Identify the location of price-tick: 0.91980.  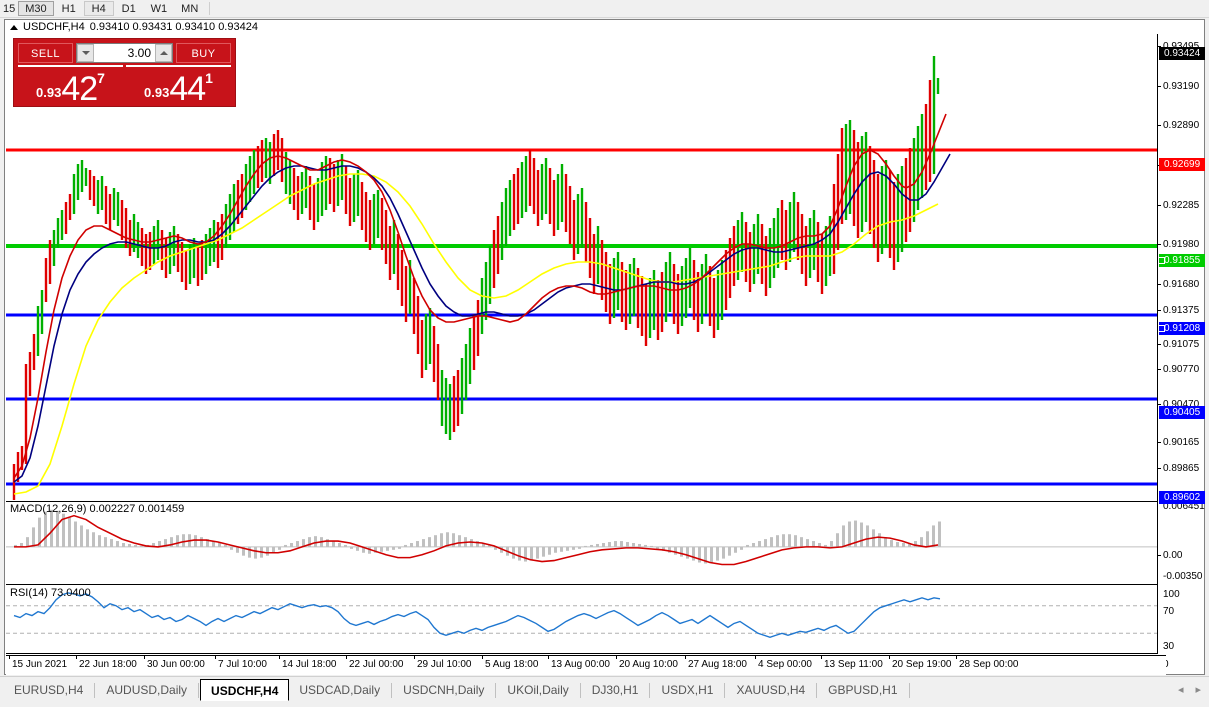
(1181, 245).